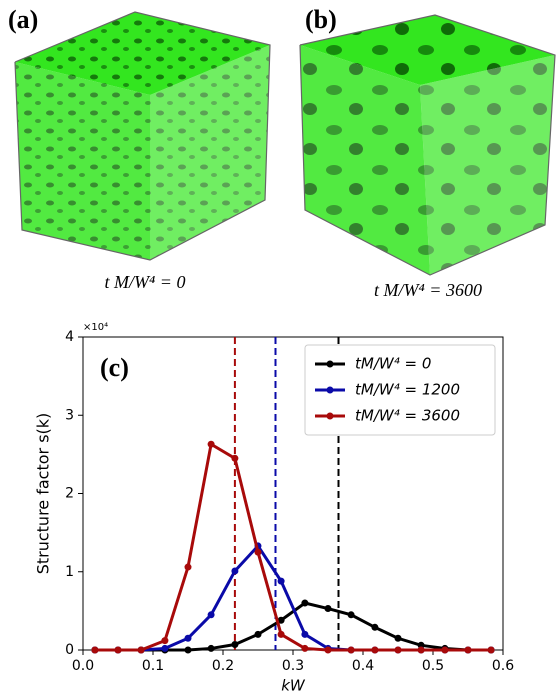 The image size is (557, 694). What do you see at coordinates (293, 685) in the screenshot?
I see `x-axis-label: kW` at bounding box center [293, 685].